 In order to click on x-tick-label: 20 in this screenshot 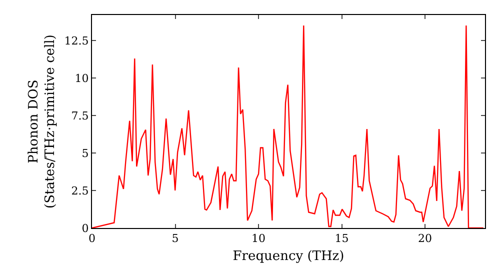, I will do `click(425, 239)`.